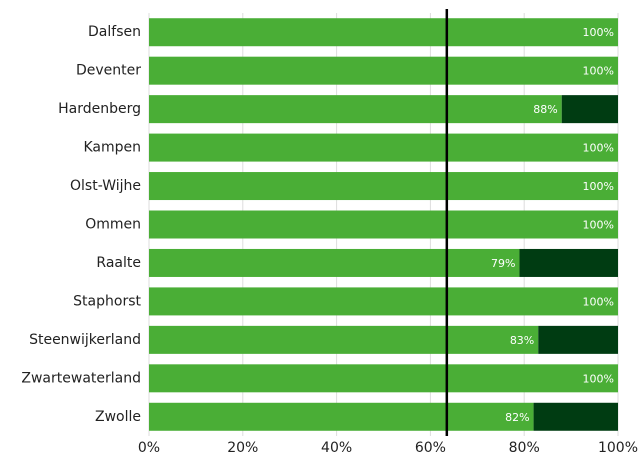 The height and width of the screenshot is (456, 641). Describe the element at coordinates (336, 448) in the screenshot. I see `x-tick-label: 40%` at that location.